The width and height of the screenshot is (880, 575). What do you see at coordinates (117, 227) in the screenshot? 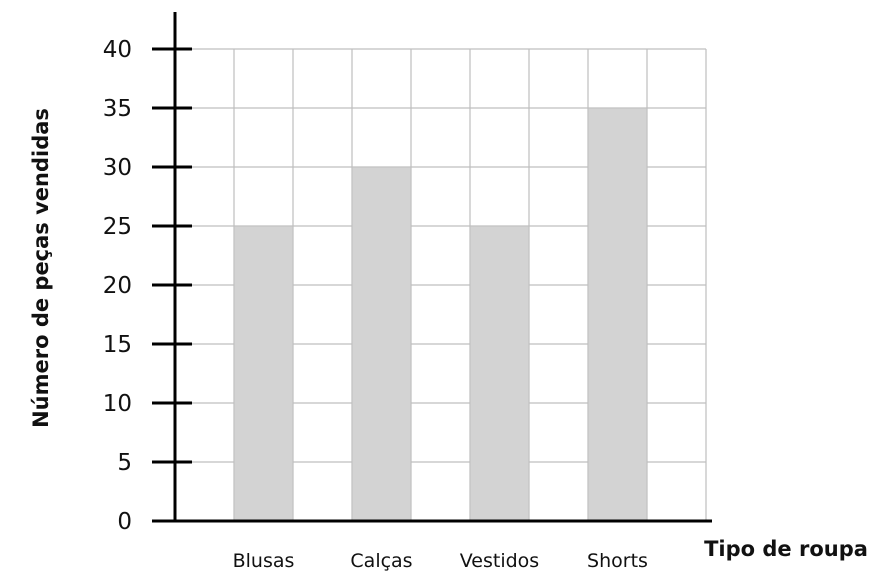
I see `y-tick-label: 25` at bounding box center [117, 227].